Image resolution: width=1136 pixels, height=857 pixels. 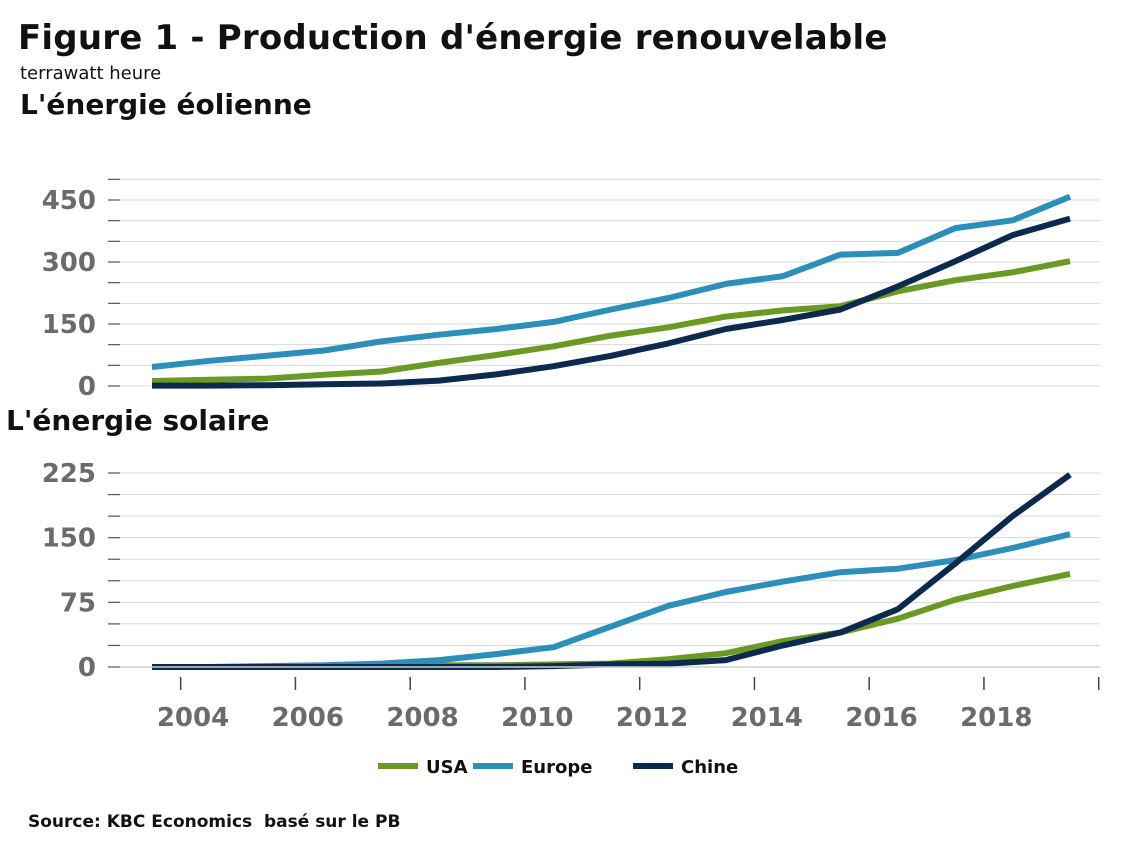 I want to click on y-tick-label: 450, so click(x=69, y=201).